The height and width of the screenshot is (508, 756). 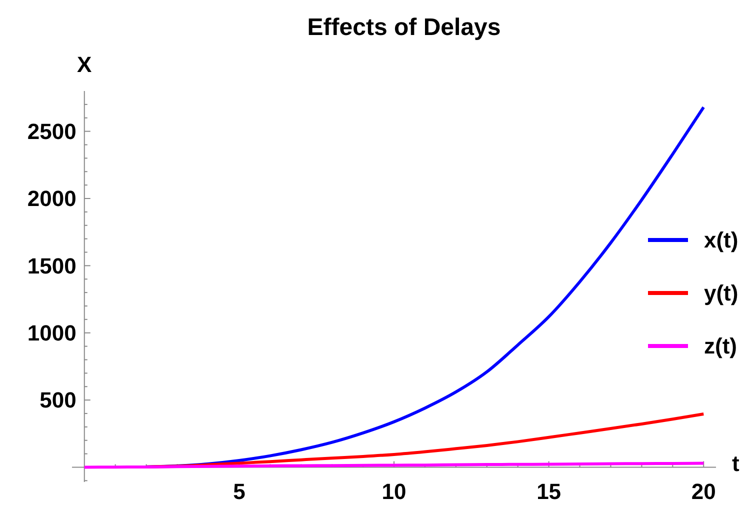 What do you see at coordinates (721, 293) in the screenshot?
I see `legend-label: y(t)` at bounding box center [721, 293].